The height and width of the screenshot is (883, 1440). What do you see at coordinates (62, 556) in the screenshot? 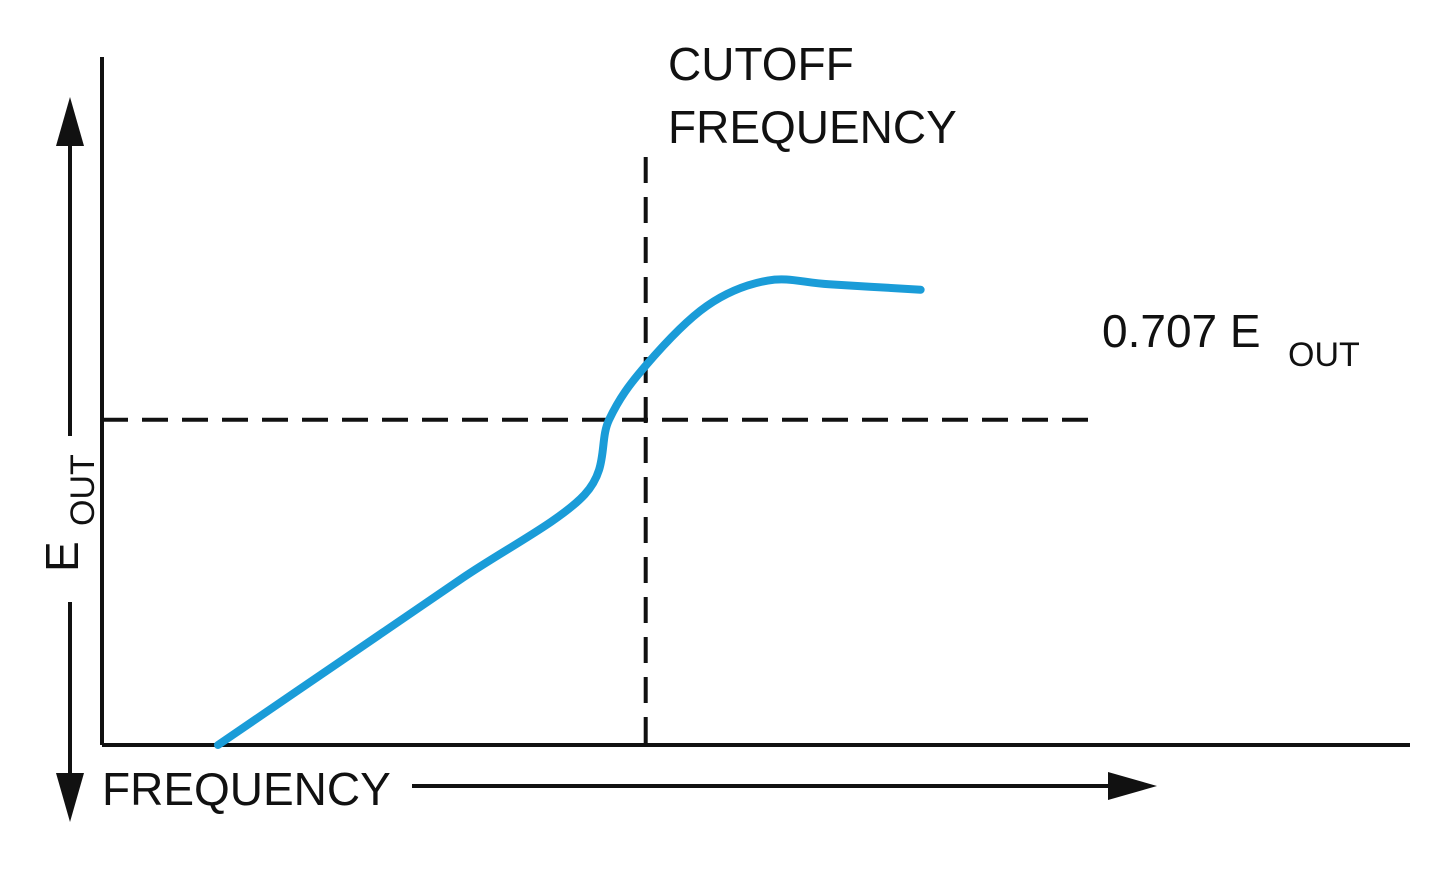
I see `y-axis-label-main: E` at bounding box center [62, 556].